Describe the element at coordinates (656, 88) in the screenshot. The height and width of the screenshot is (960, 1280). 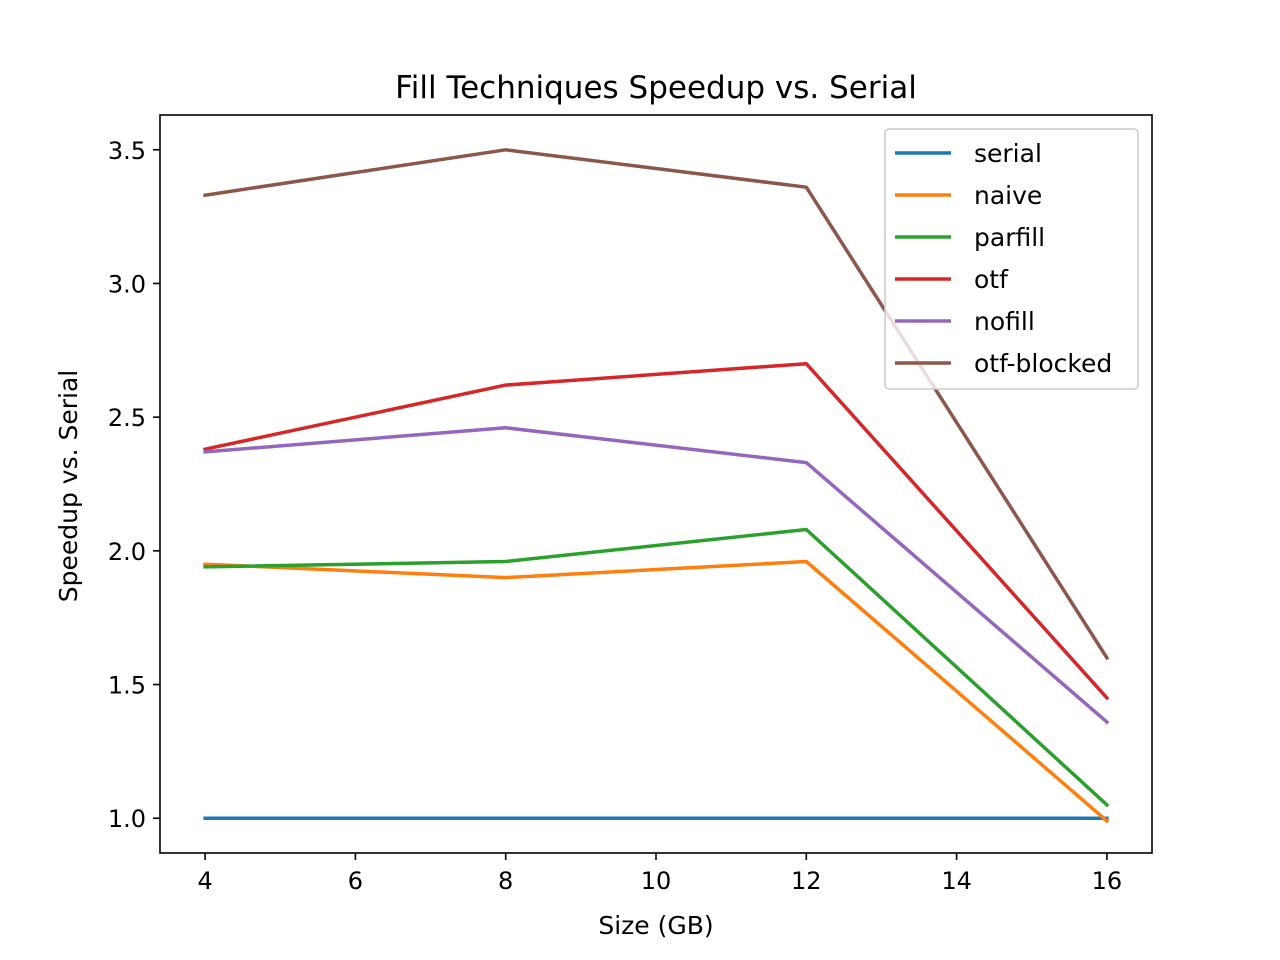
I see `chart-title: Fill Techniques Speedup vs. Serial` at that location.